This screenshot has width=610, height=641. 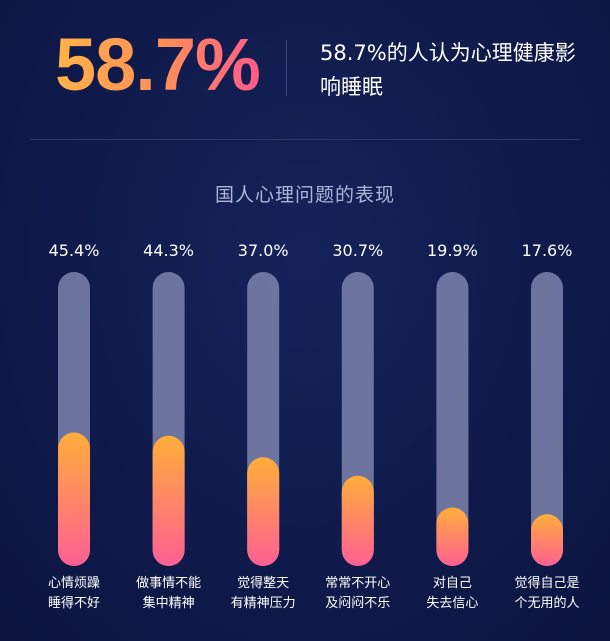 What do you see at coordinates (358, 603) in the screenshot?
I see `category-label-line: 及闷闷不乐` at bounding box center [358, 603].